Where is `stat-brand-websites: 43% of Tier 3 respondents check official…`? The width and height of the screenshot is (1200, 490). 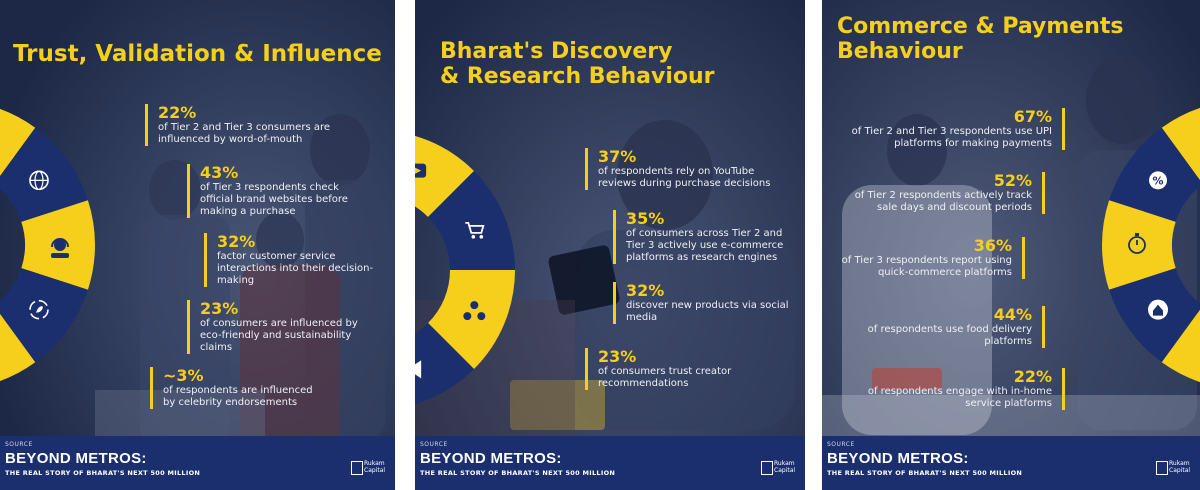 stat-brand-websites: 43% of Tier 3 respondents check official… is located at coordinates (267, 191).